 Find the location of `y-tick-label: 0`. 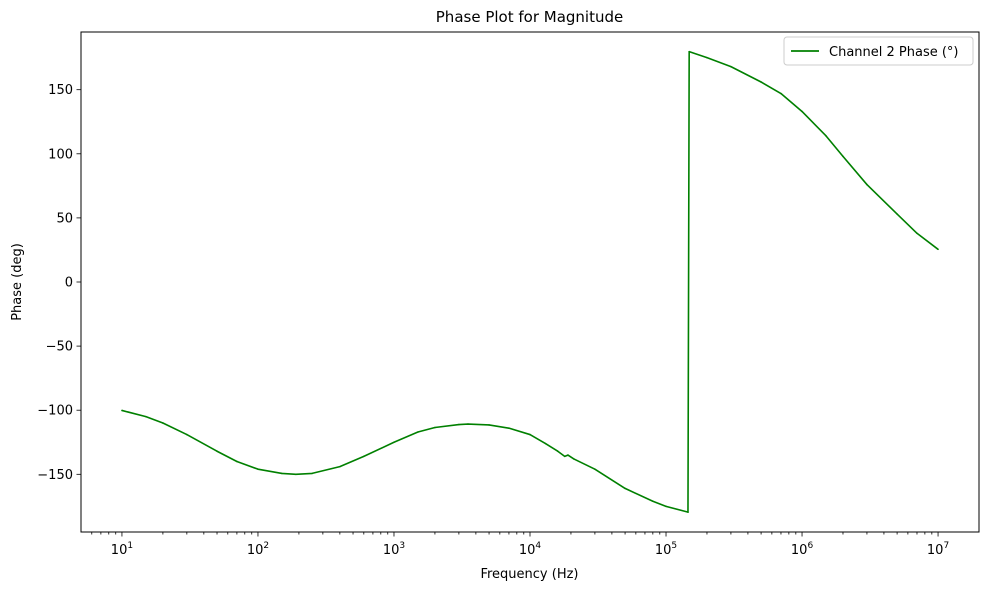

y-tick-label: 0 is located at coordinates (69, 283).